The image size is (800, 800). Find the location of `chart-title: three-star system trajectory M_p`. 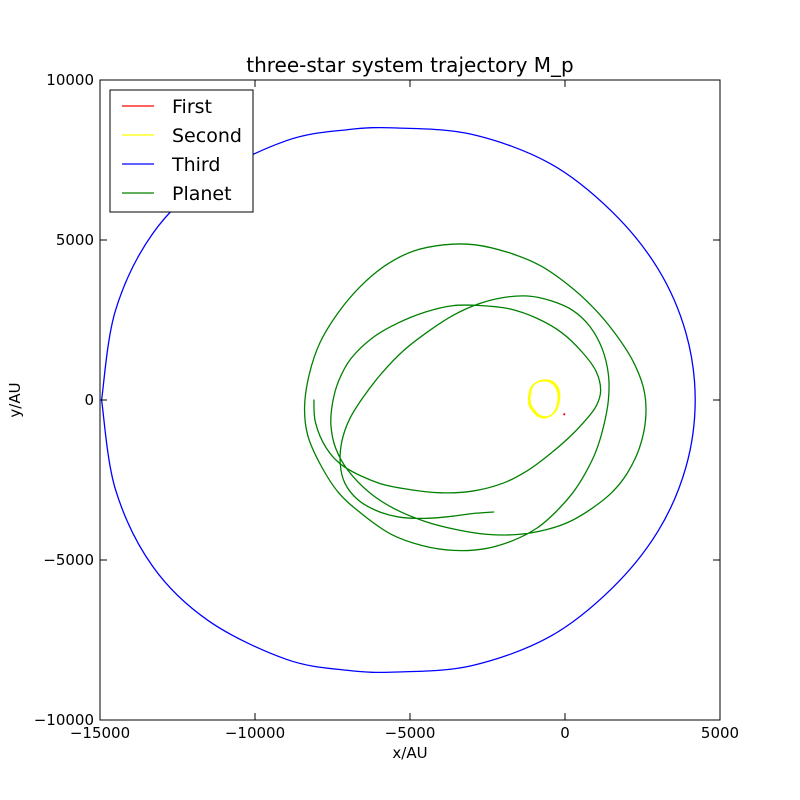

chart-title: three-star system trajectory M_p is located at coordinates (410, 65).